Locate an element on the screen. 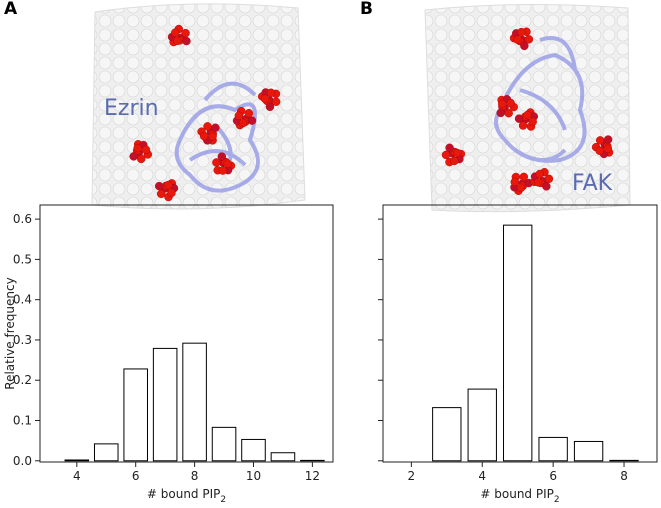 The image size is (661, 508). x-tick-label: 12 is located at coordinates (312, 476).